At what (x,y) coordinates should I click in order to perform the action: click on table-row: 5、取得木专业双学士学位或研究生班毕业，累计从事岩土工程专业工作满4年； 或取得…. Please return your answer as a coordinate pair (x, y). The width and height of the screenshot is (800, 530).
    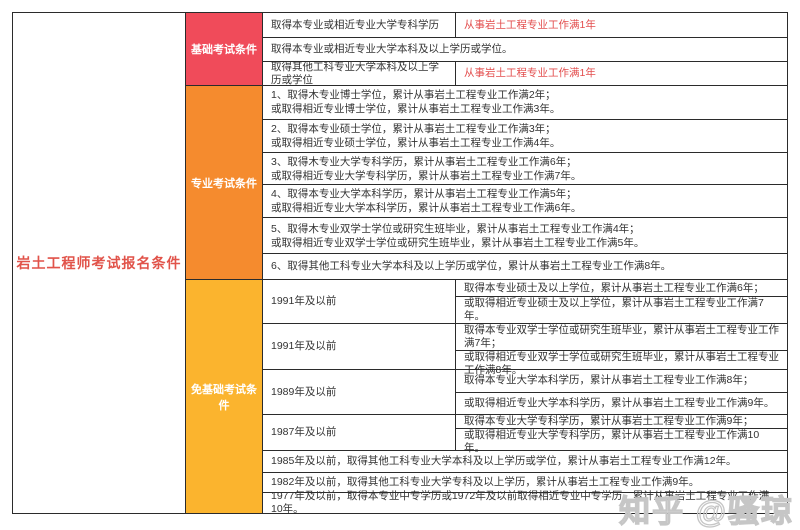
    Looking at the image, I should click on (525, 235).